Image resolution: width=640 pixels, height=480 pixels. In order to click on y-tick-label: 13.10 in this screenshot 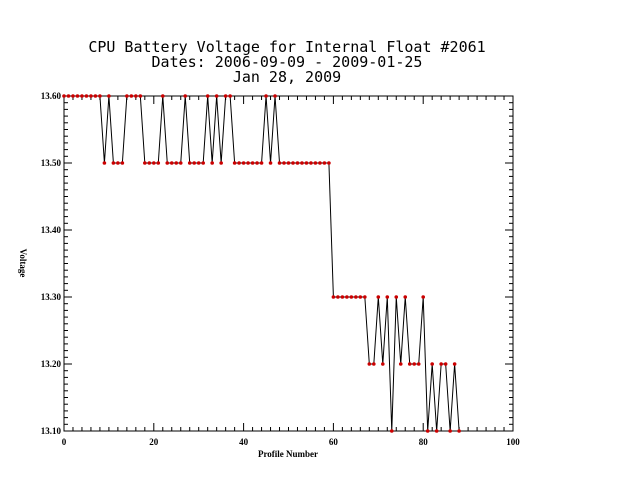, I will do `click(51, 431)`.